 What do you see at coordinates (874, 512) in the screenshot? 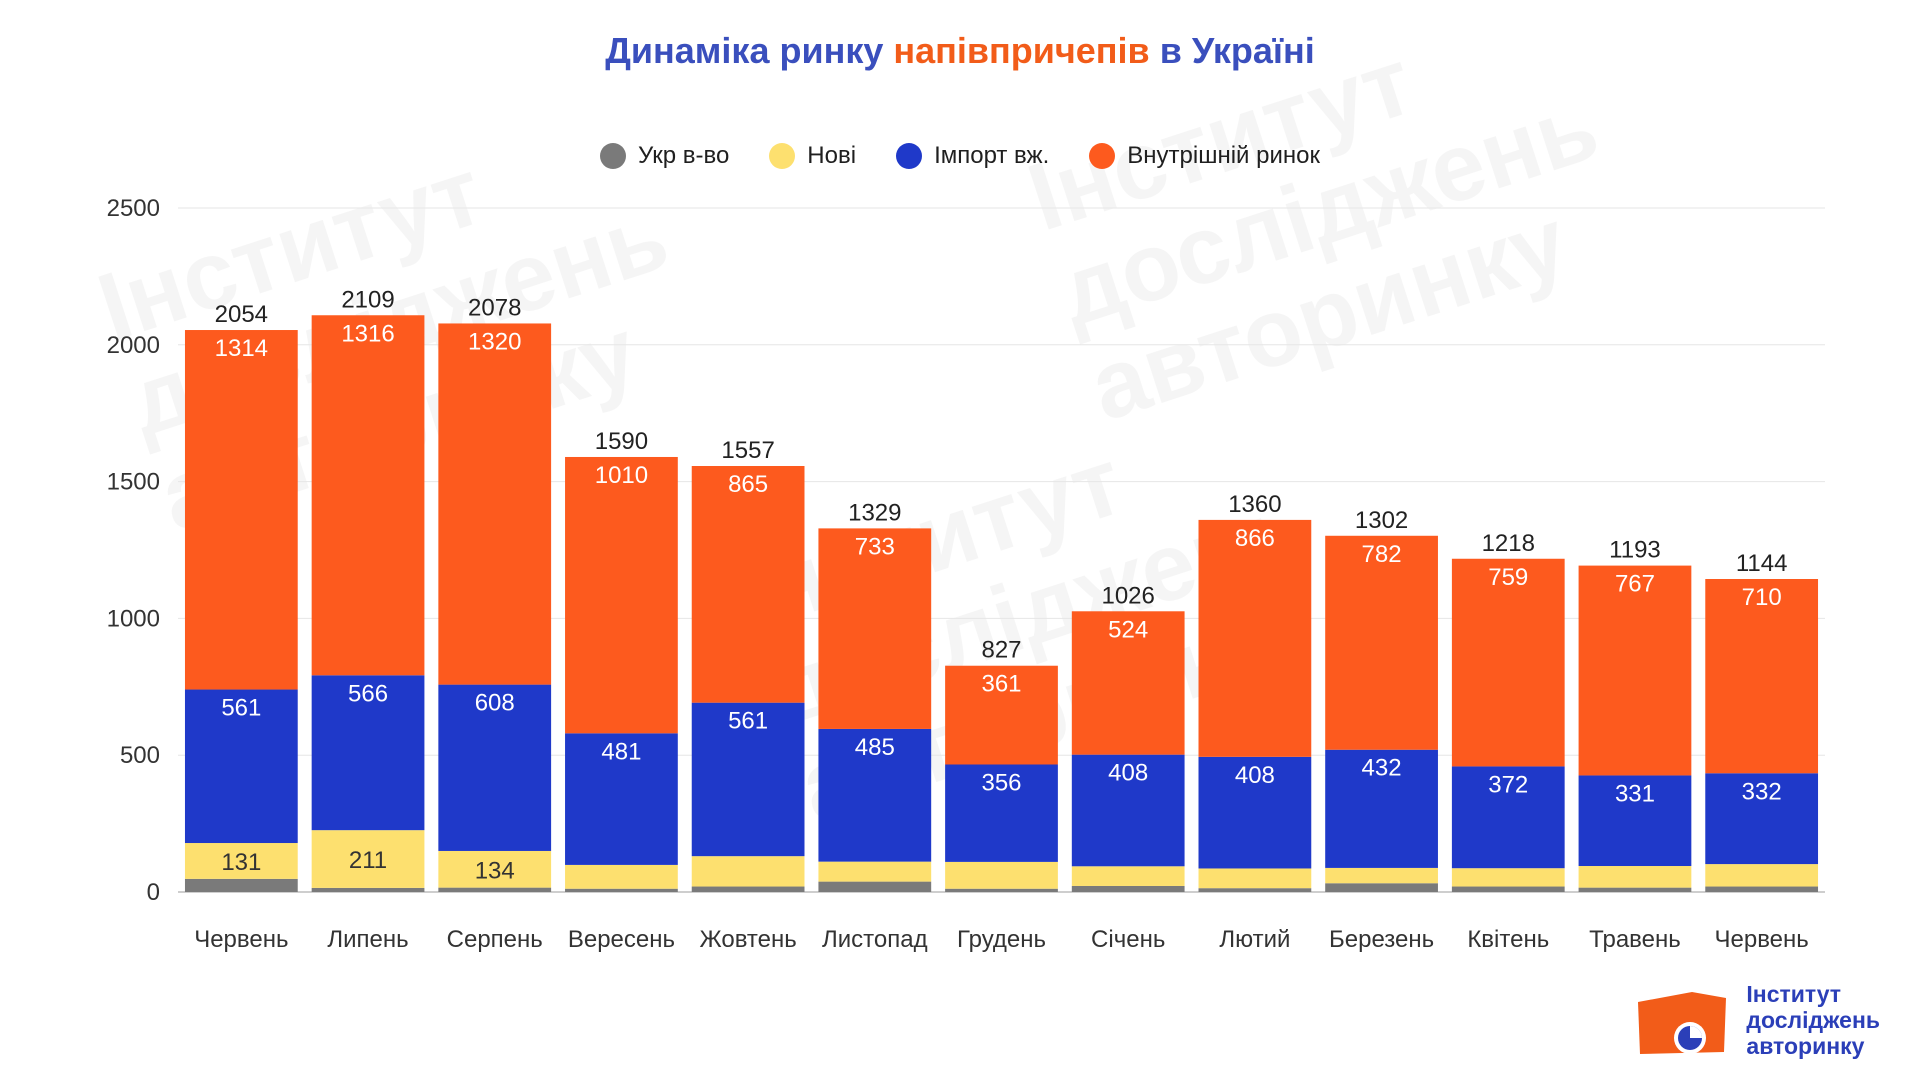
I see `data-label-total: 1329` at bounding box center [874, 512].